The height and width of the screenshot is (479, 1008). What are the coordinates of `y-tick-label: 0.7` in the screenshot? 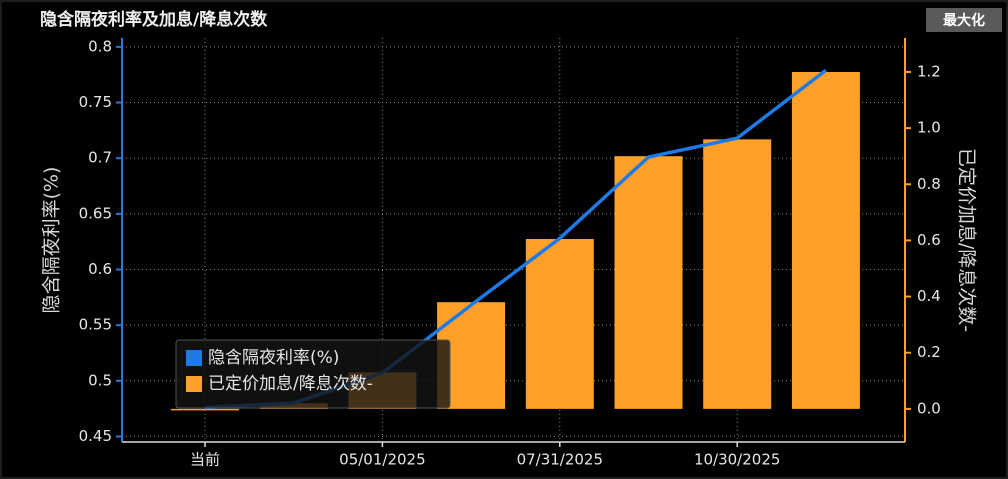 It's located at (100, 158).